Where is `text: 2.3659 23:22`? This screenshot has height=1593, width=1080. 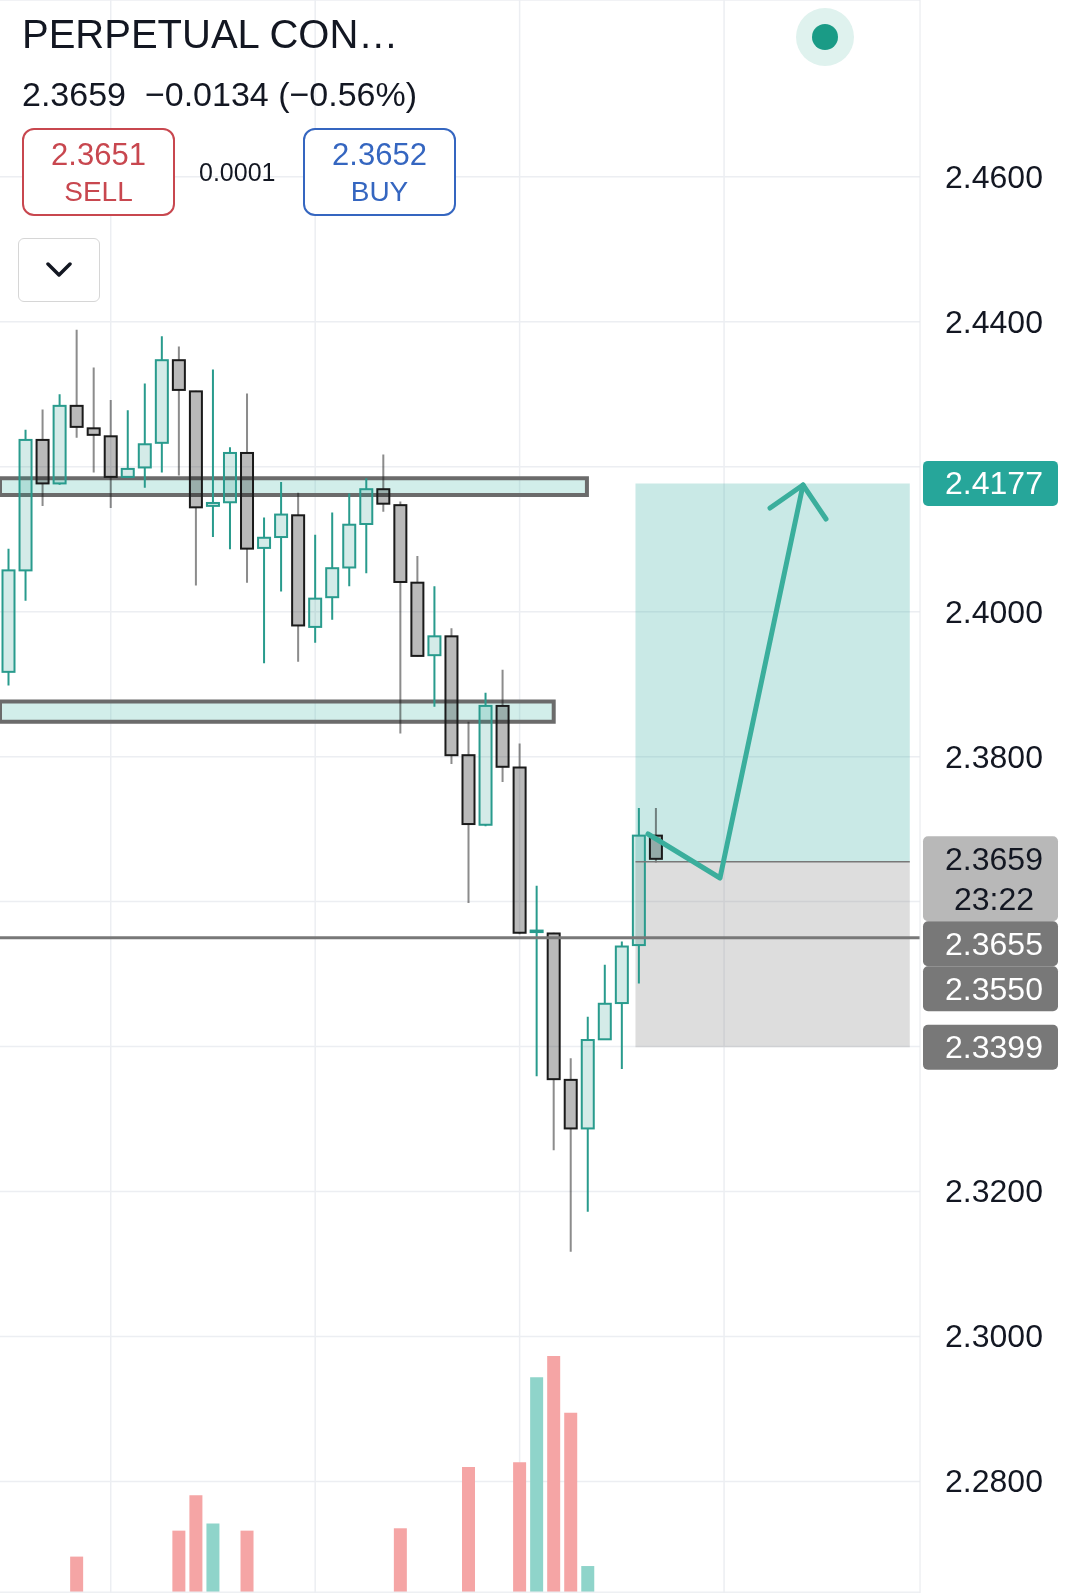 text: 2.3659 23:22 is located at coordinates (994, 878).